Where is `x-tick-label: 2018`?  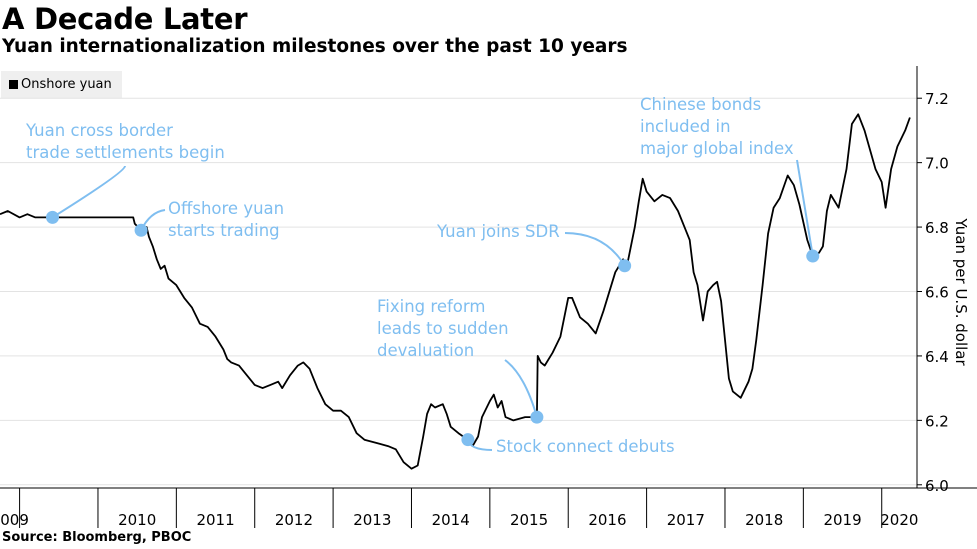 x-tick-label: 2018 is located at coordinates (764, 520).